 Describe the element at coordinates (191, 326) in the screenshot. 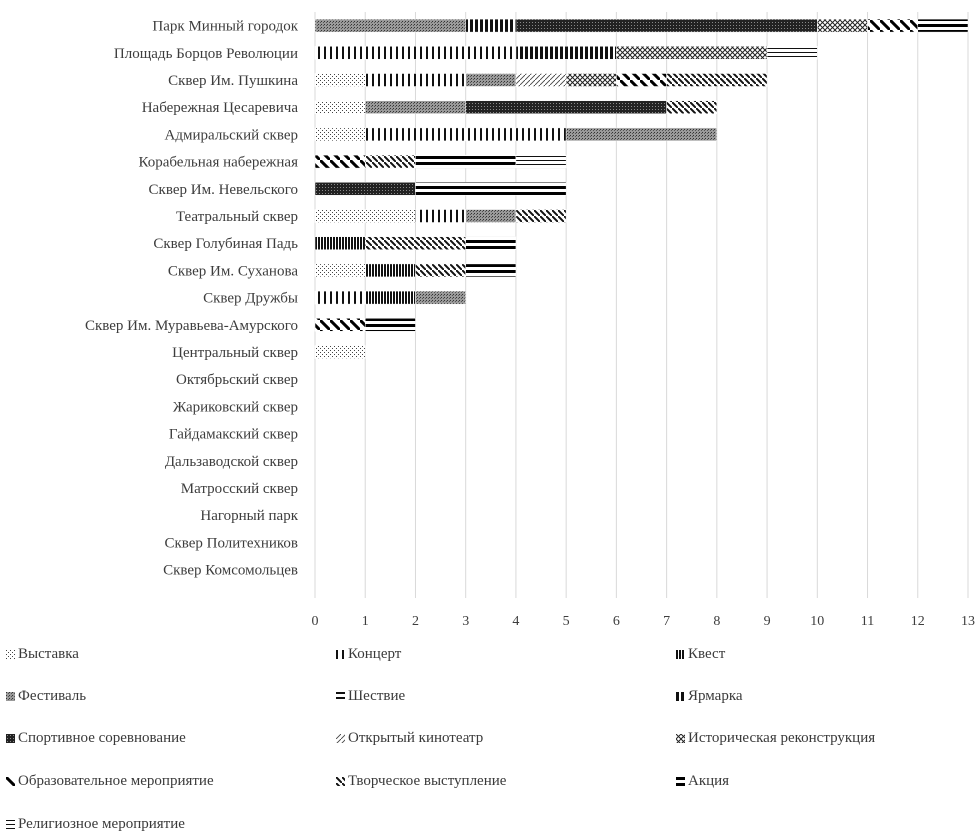

I see `category-label: Сквер Им. Муравьева-Амурского` at that location.